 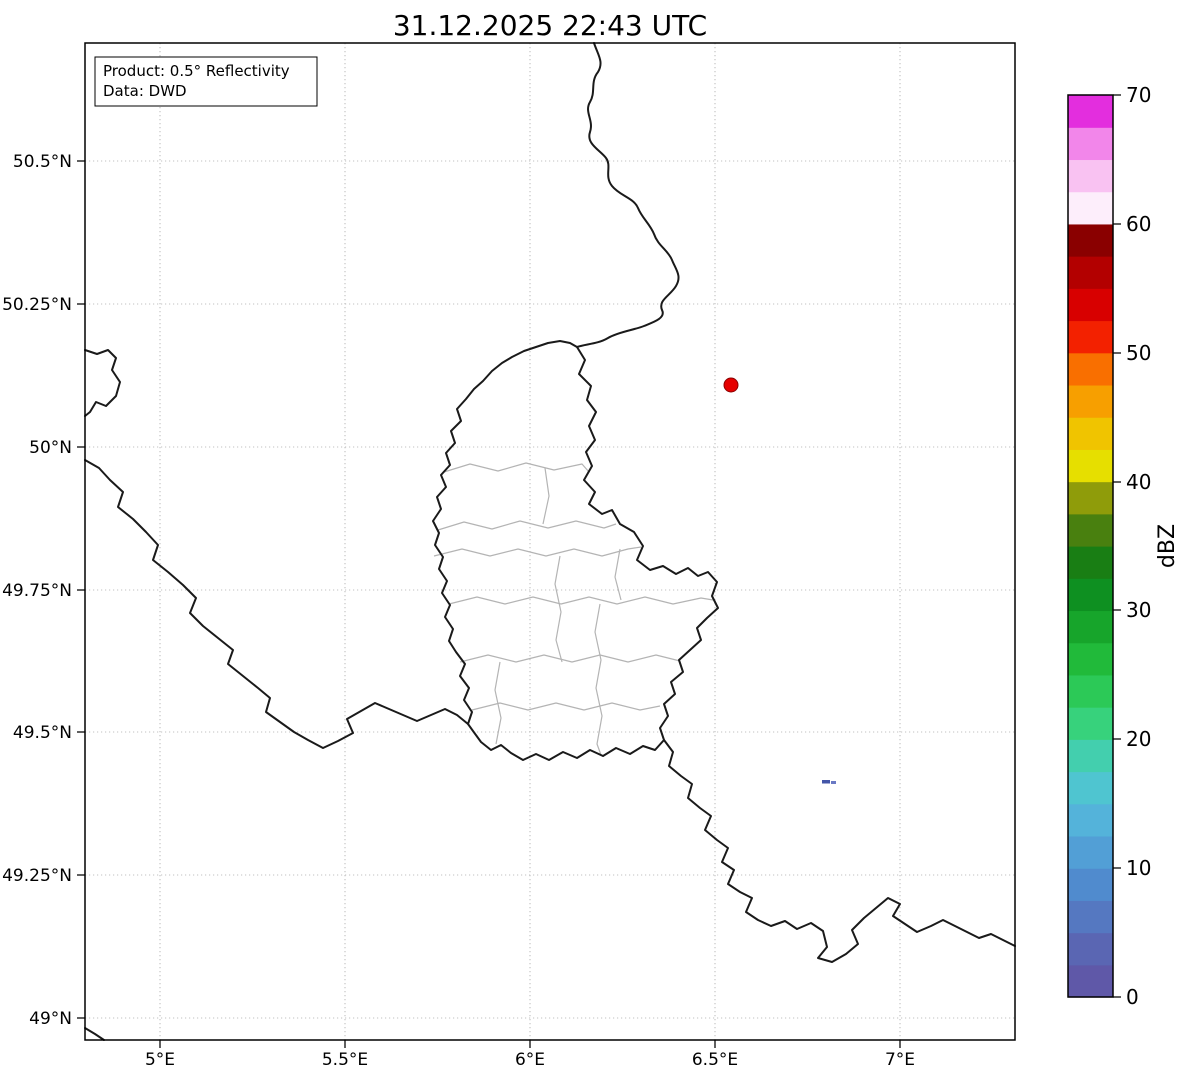 I want to click on annotation-product-label: Product: 0.5° Reflectivity, so click(x=196, y=71).